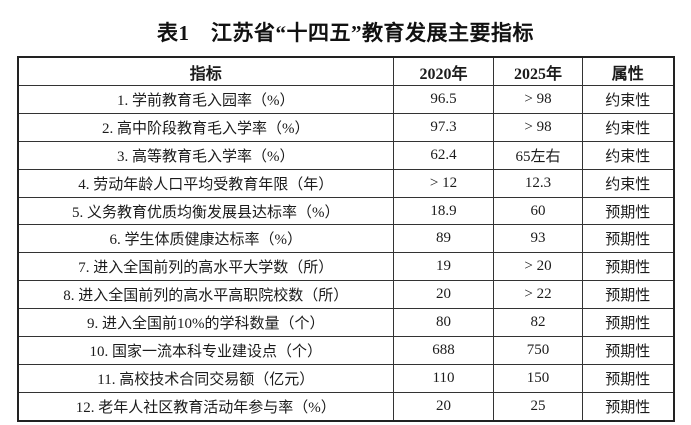 The height and width of the screenshot is (425, 691). I want to click on value-2025-cell: 93, so click(538, 239).